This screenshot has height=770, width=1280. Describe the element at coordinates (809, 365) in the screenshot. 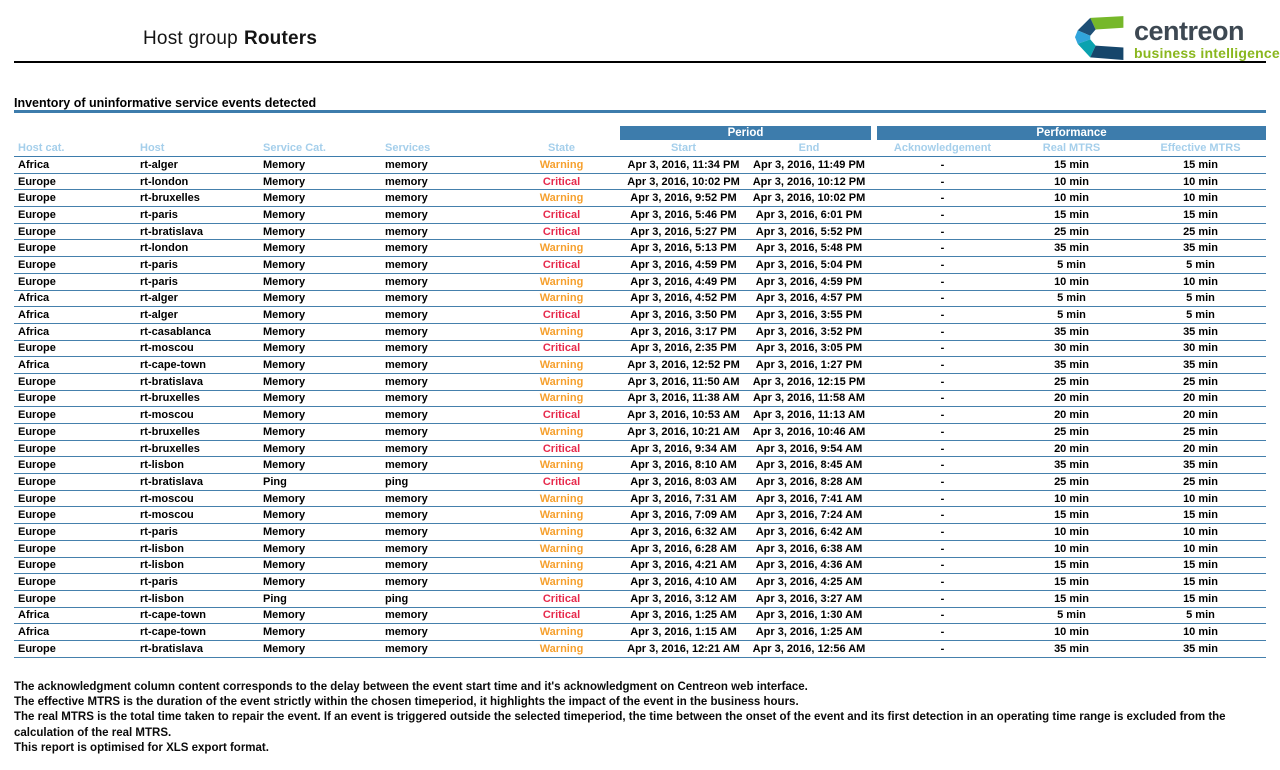

I see `cell-end-time: Apr 3, 2016, 1:27 PM` at that location.